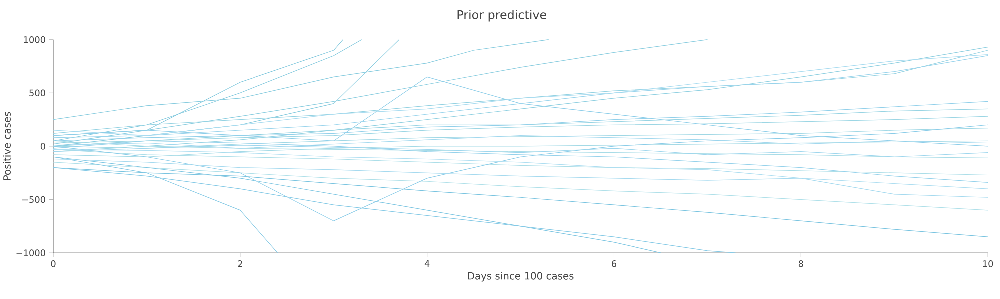 Image resolution: width=1000 pixels, height=299 pixels. Describe the element at coordinates (53, 264) in the screenshot. I see `x-tick-label: 0` at that location.